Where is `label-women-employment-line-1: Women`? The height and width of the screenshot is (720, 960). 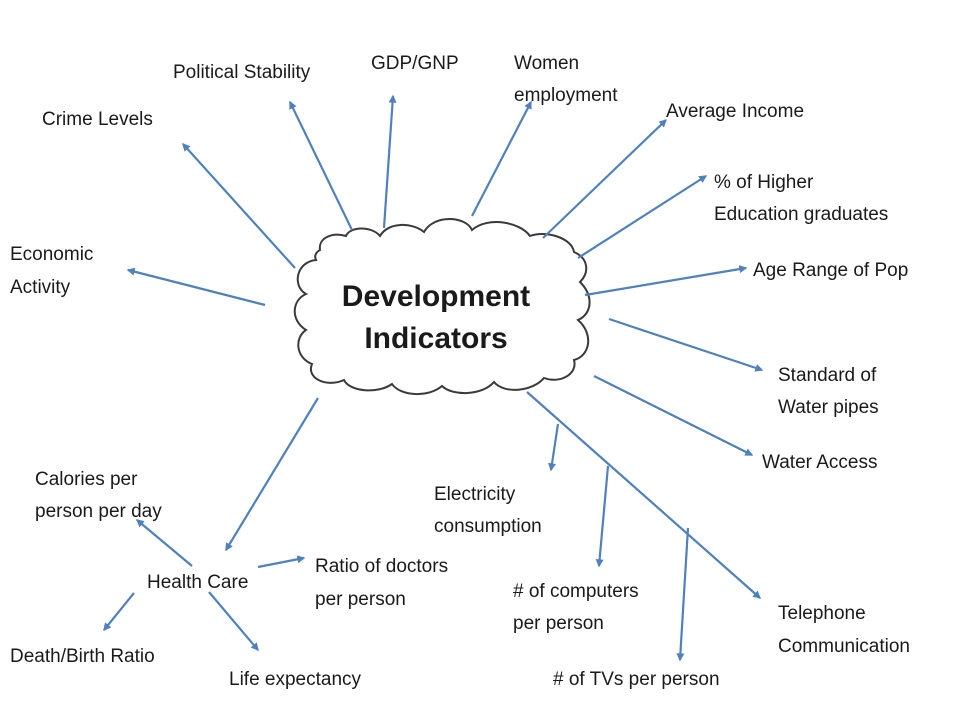 label-women-employment-line-1: Women is located at coordinates (546, 63).